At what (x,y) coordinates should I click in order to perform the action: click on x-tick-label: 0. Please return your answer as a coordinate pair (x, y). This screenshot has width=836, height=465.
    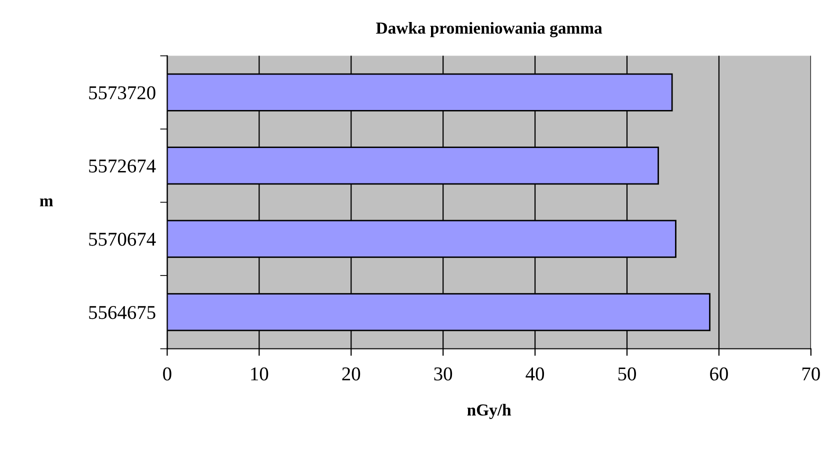
    Looking at the image, I should click on (167, 373).